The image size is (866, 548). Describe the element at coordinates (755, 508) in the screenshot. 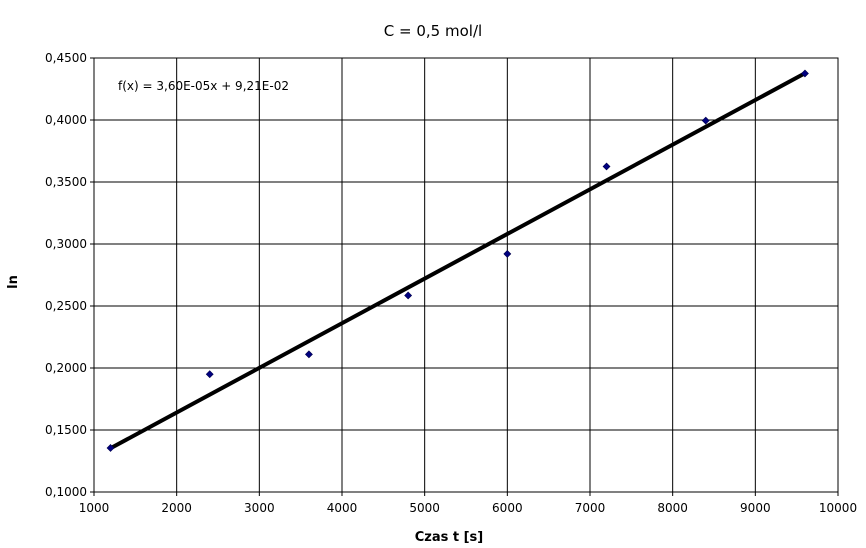

I see `x-tick-label: 9000` at that location.